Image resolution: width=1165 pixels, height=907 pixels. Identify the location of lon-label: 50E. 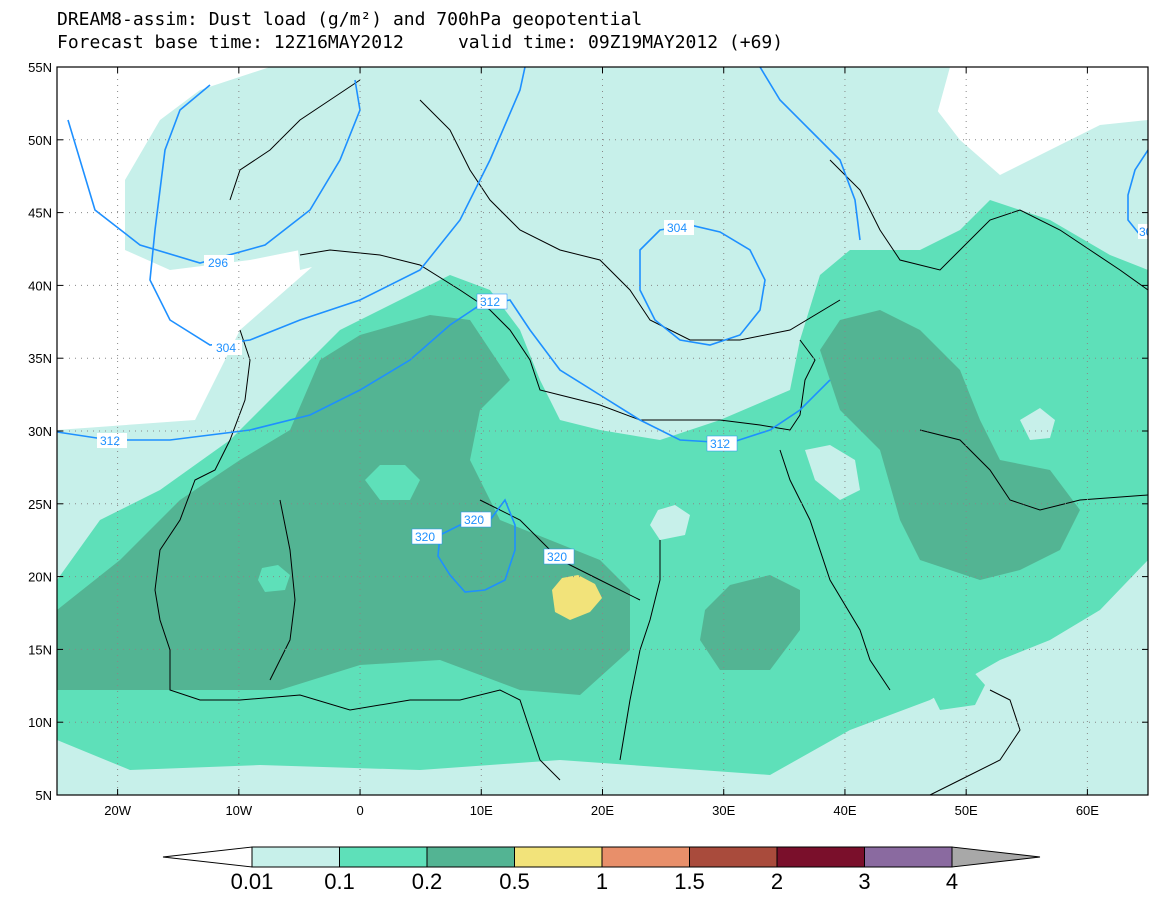
(966, 810).